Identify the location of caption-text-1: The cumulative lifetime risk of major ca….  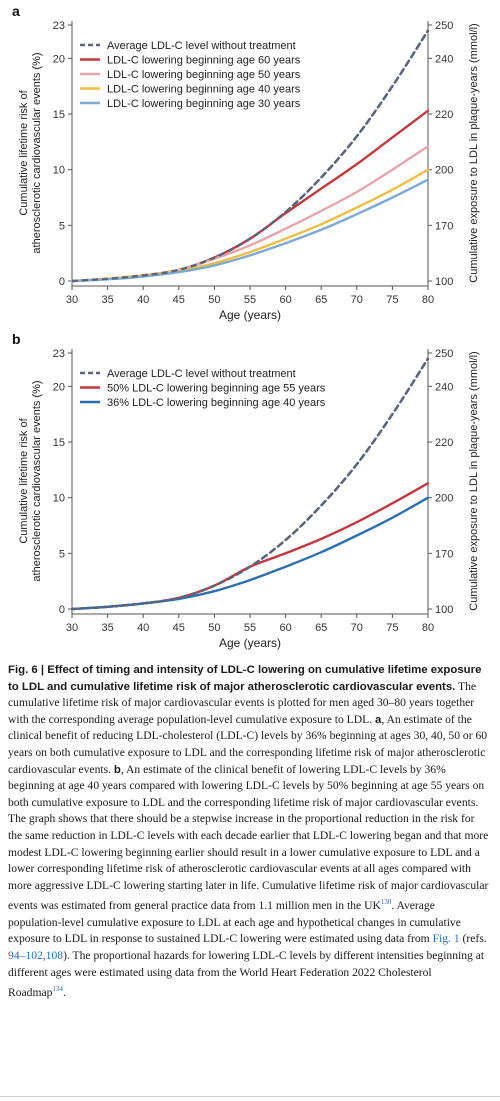
(242, 702).